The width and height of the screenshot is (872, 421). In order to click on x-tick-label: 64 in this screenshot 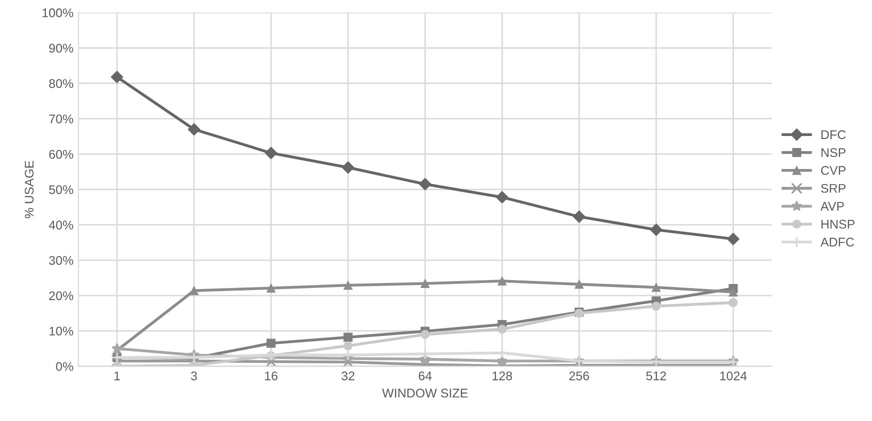, I will do `click(425, 375)`.